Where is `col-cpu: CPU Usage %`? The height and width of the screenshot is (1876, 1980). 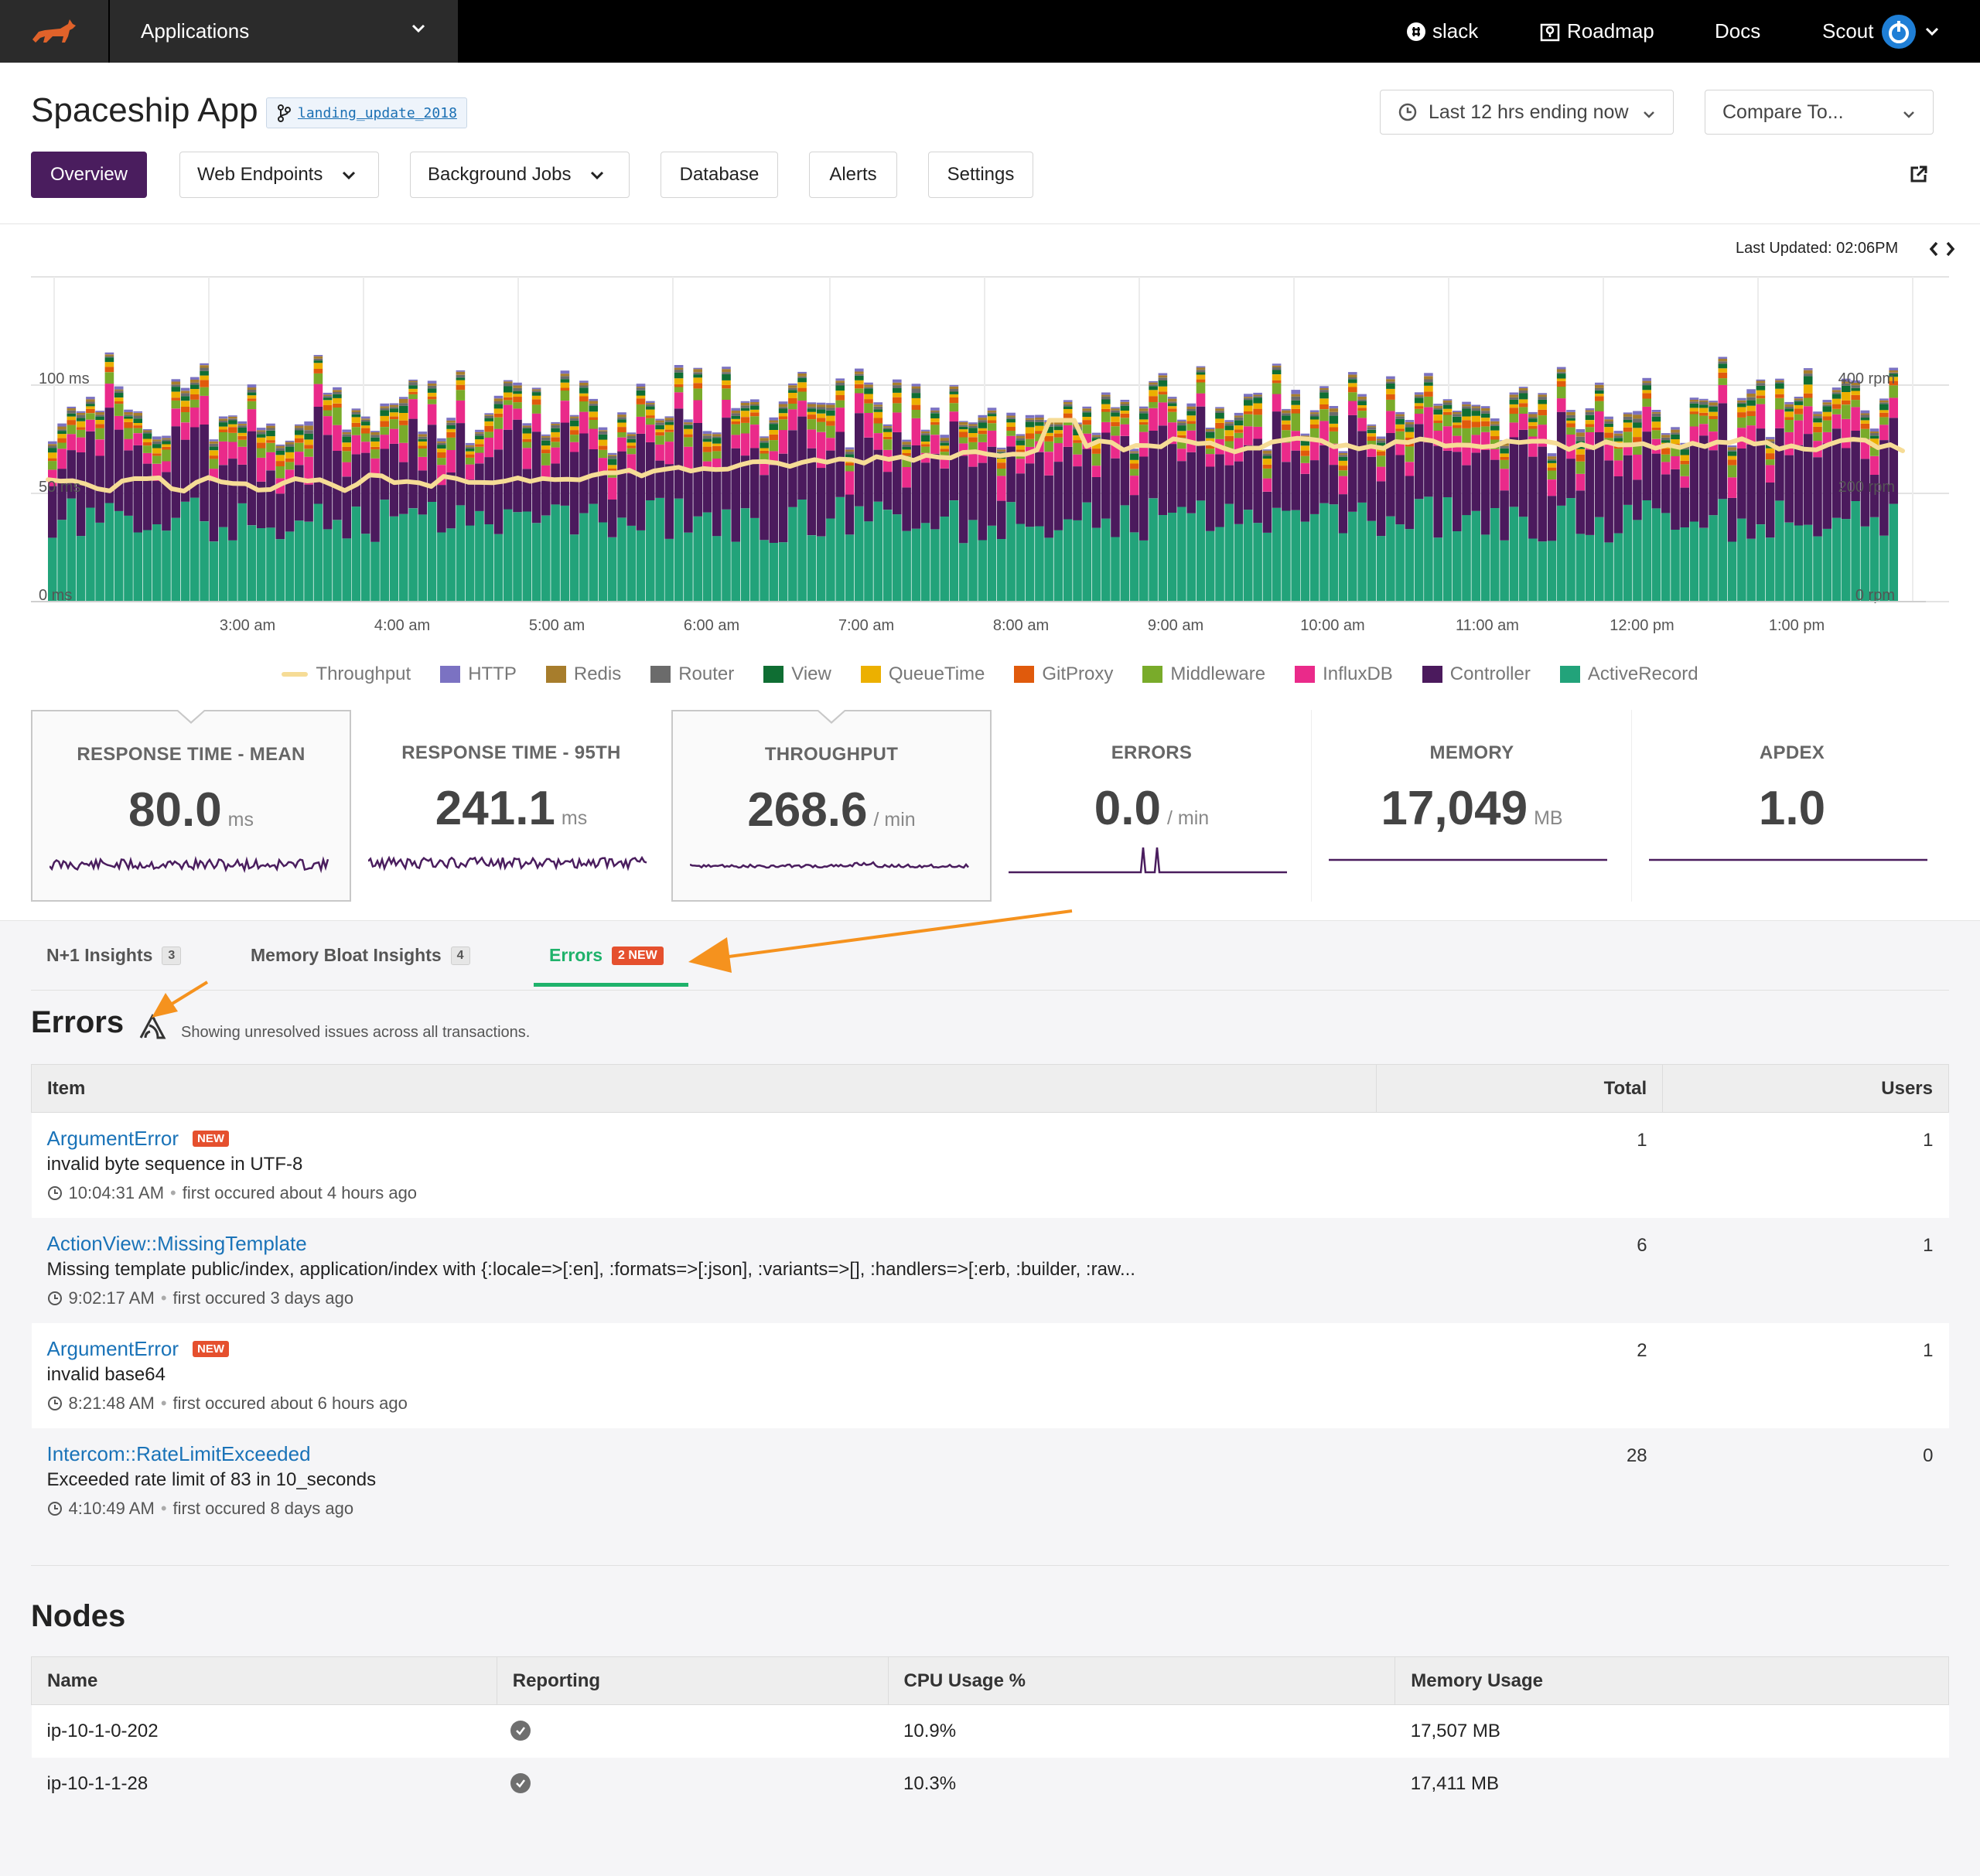 col-cpu: CPU Usage % is located at coordinates (1141, 1680).